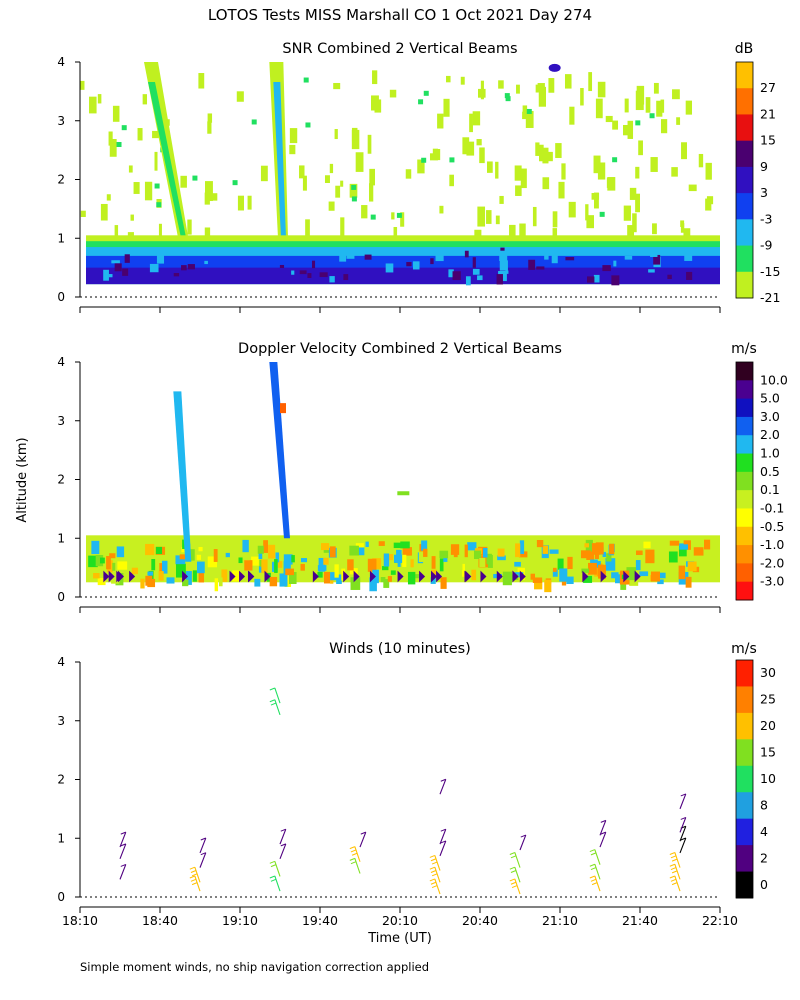  I want to click on panel-1-title: SNR Combined 2 Vertical Beams, so click(399, 49).